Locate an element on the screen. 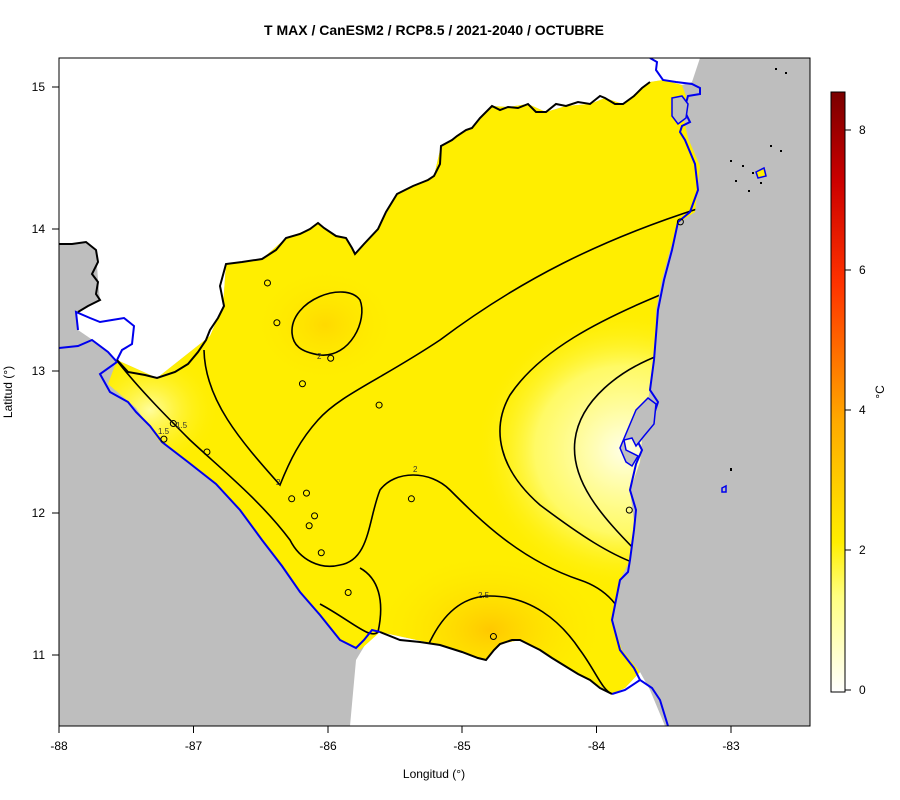 Image resolution: width=900 pixels, height=800 pixels. costa-rica-land is located at coordinates (507, 679).